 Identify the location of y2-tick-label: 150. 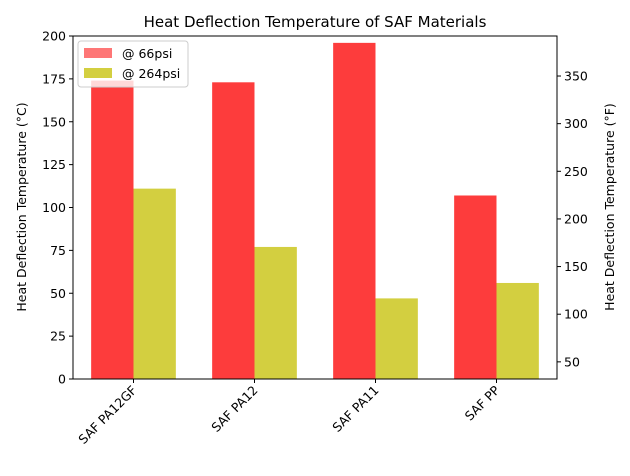
(576, 266).